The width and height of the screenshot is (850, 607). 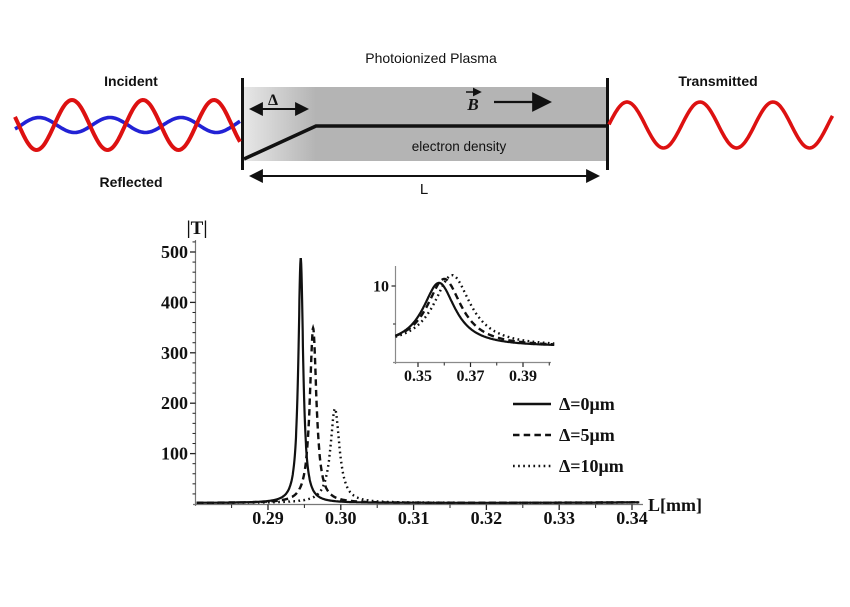 What do you see at coordinates (174, 403) in the screenshot?
I see `y-tick-label: 200` at bounding box center [174, 403].